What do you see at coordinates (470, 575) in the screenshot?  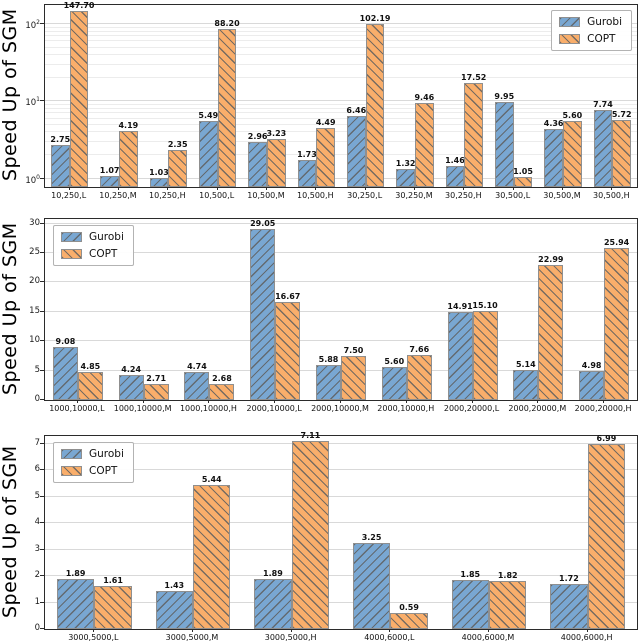 I see `value-label: 1.85` at bounding box center [470, 575].